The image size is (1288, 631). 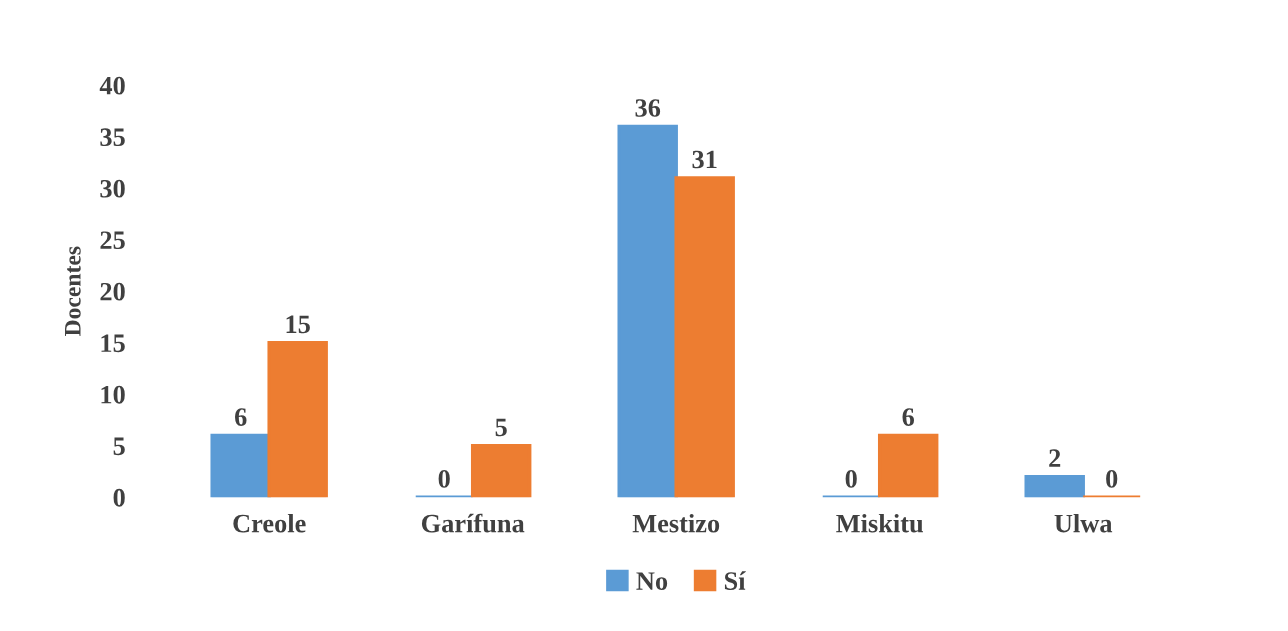 I want to click on y-tick-label: 35, so click(x=112, y=137).